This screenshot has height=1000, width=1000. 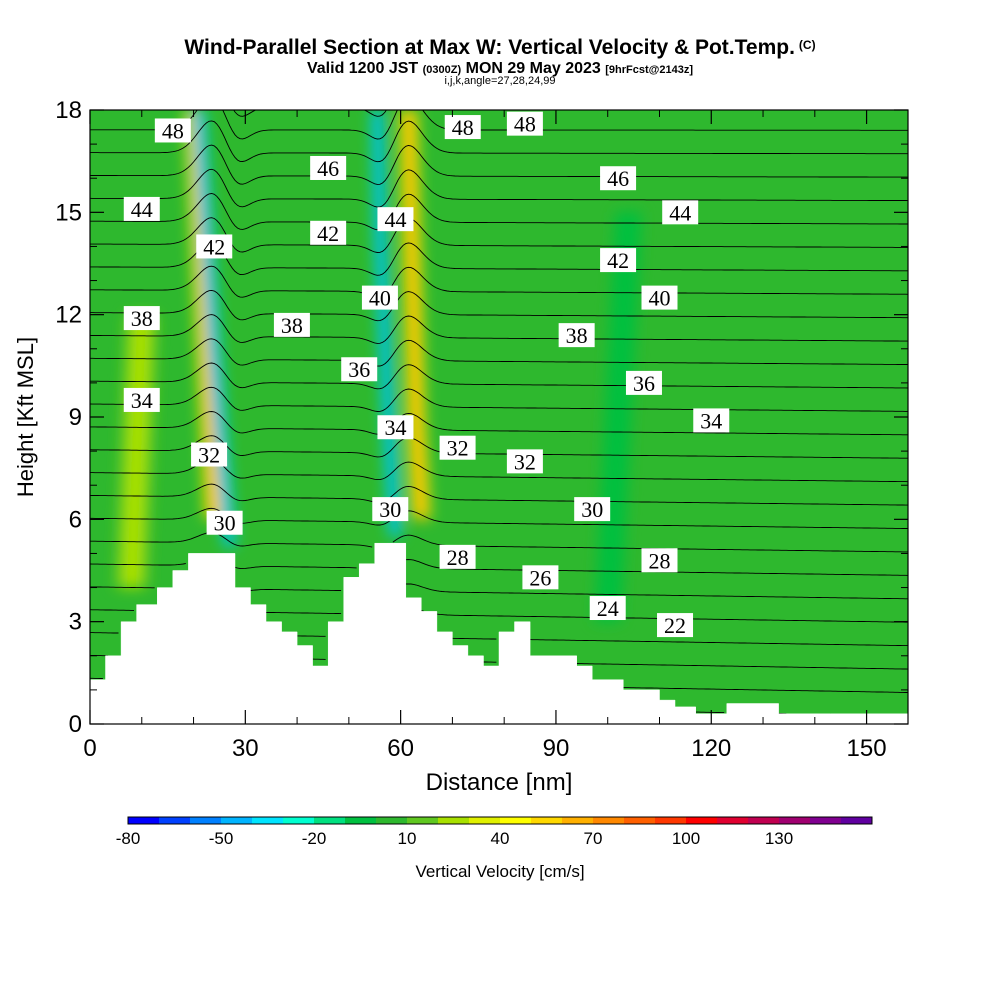 I want to click on colorbar-frame, so click(x=500, y=820).